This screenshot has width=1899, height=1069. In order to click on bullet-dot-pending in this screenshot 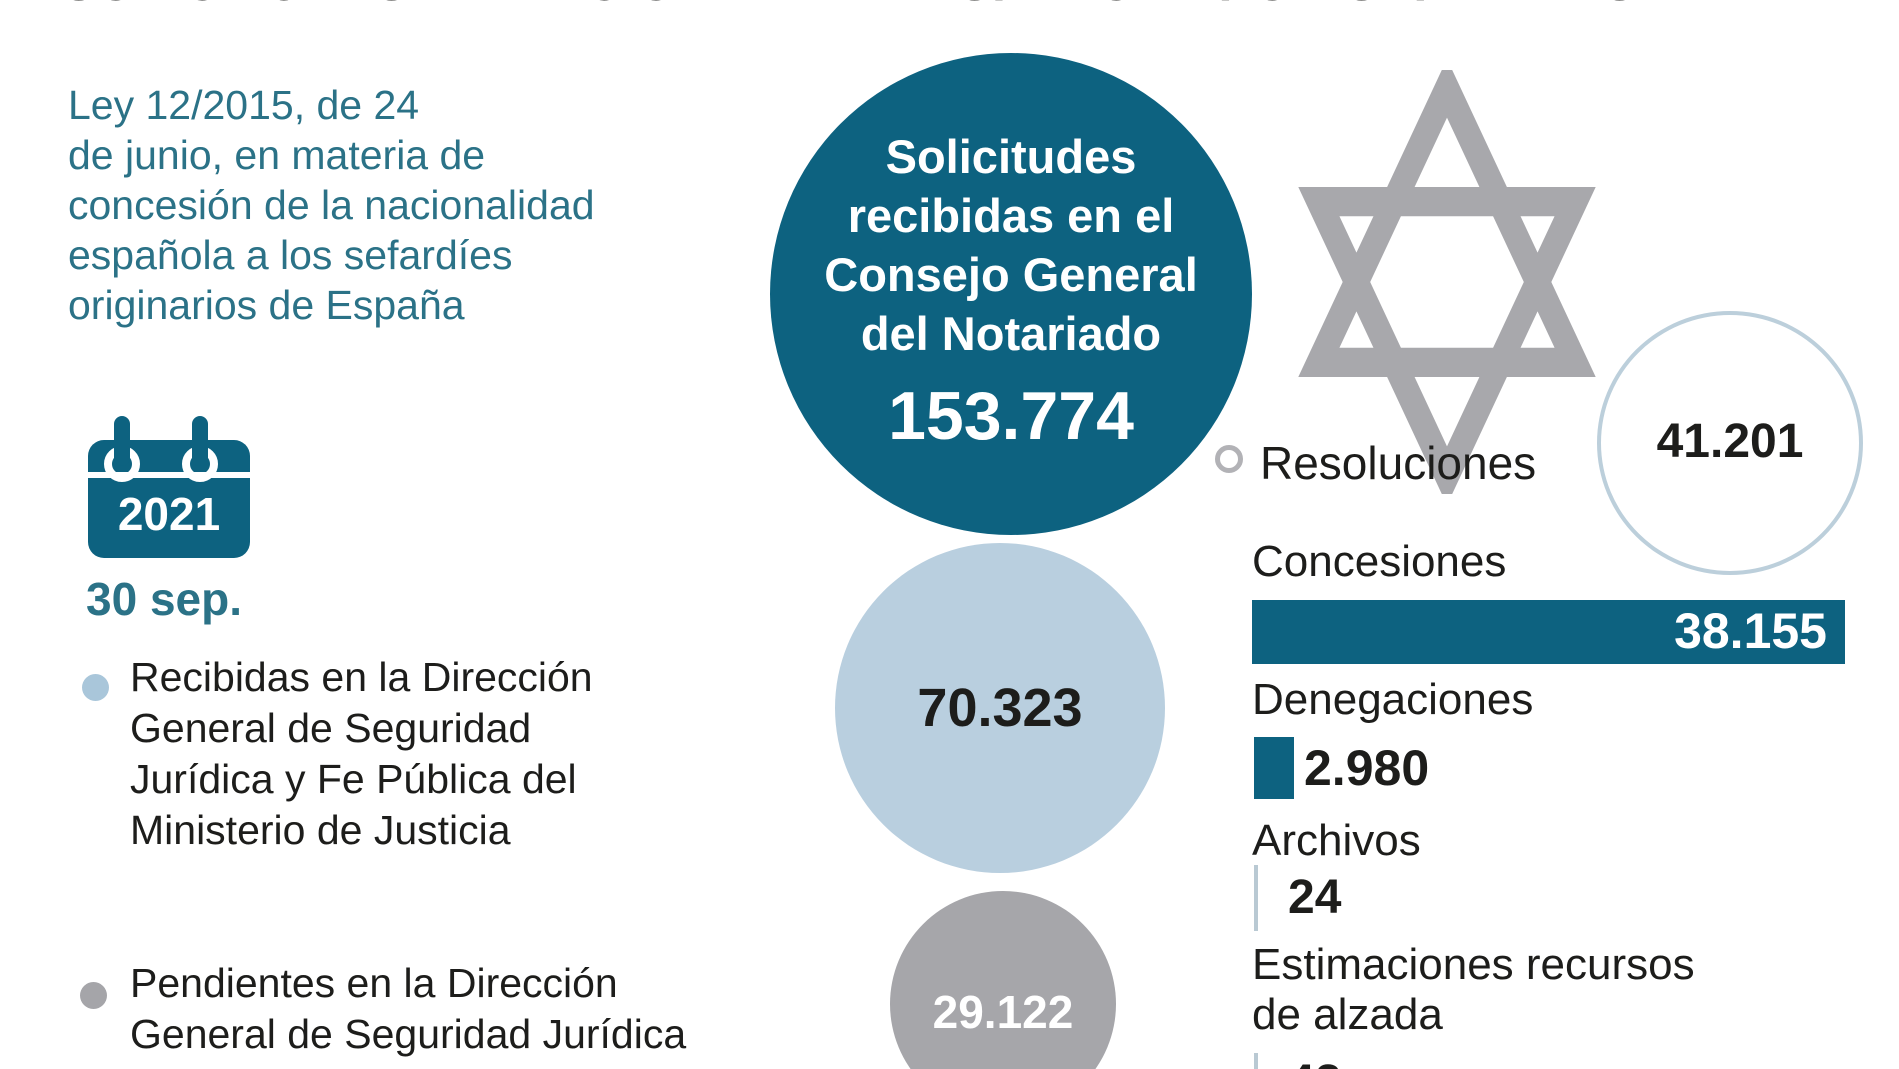, I will do `click(93, 995)`.